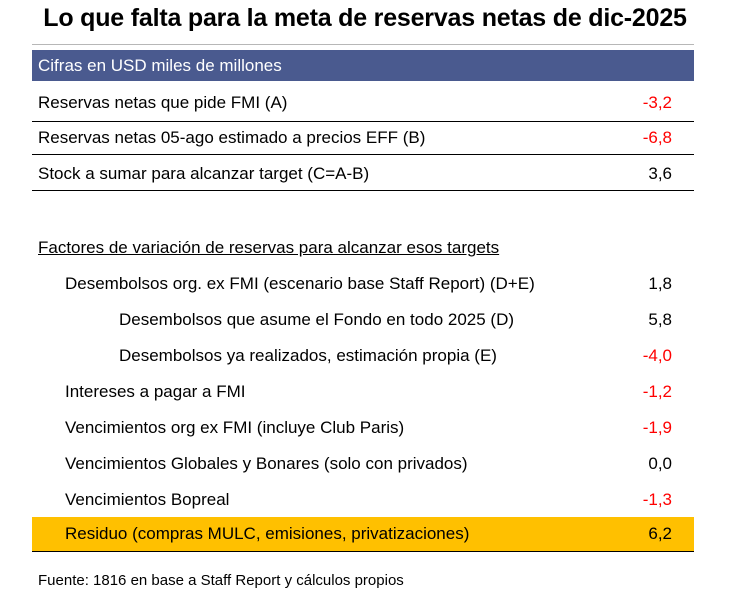  What do you see at coordinates (363, 65) in the screenshot?
I see `units-header: Cifras en USD miles de millones` at bounding box center [363, 65].